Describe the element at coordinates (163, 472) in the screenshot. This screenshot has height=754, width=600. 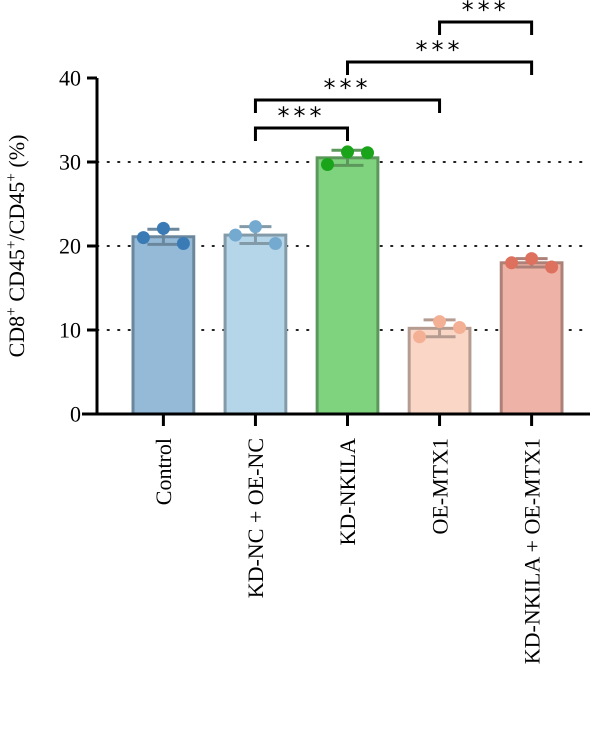
I see `x-tick-label: Control` at that location.